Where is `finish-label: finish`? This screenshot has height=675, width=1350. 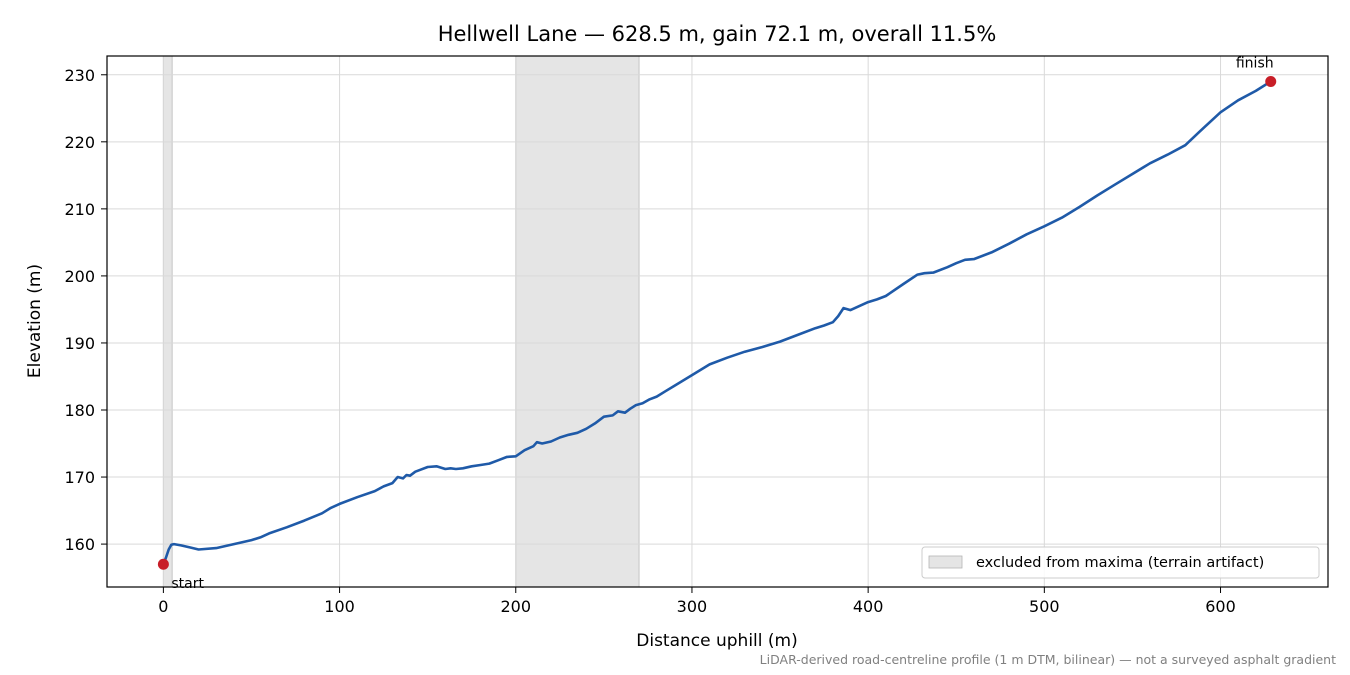
finish-label: finish is located at coordinates (1255, 63).